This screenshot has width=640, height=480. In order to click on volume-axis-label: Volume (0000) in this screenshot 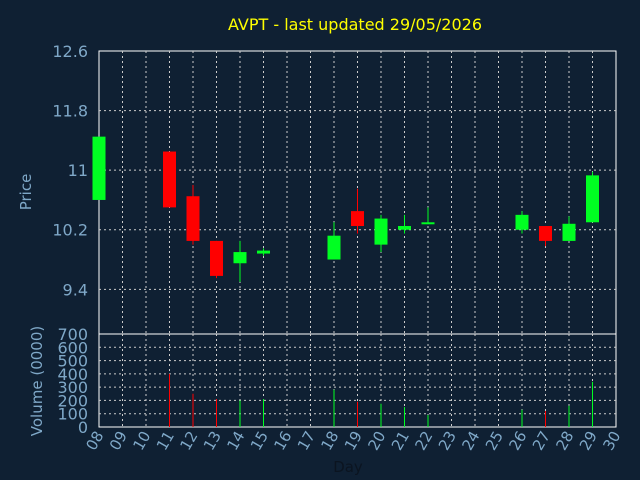, I will do `click(37, 381)`.